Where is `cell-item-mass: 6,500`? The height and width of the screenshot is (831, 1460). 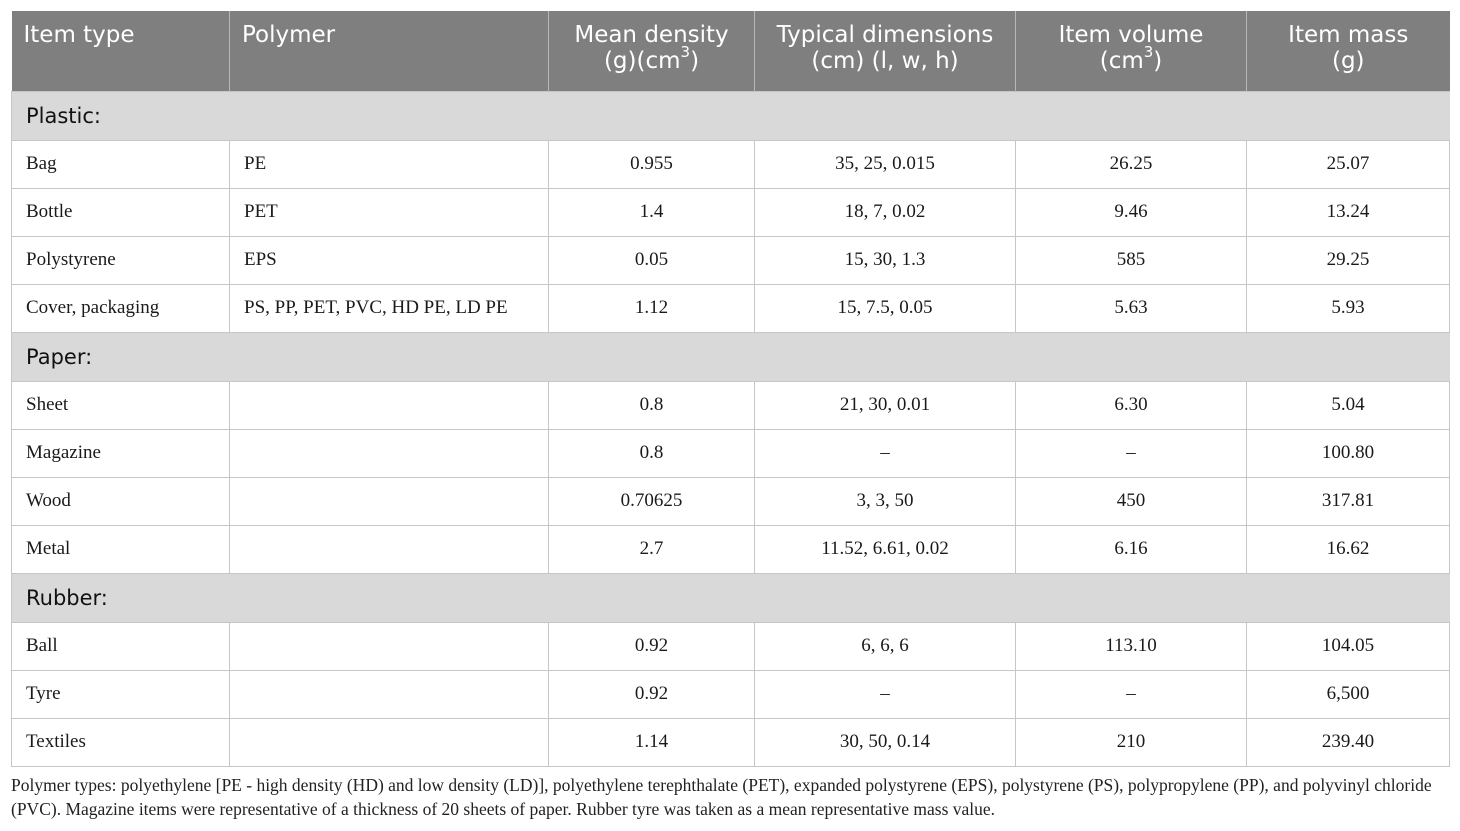 cell-item-mass: 6,500 is located at coordinates (1348, 694).